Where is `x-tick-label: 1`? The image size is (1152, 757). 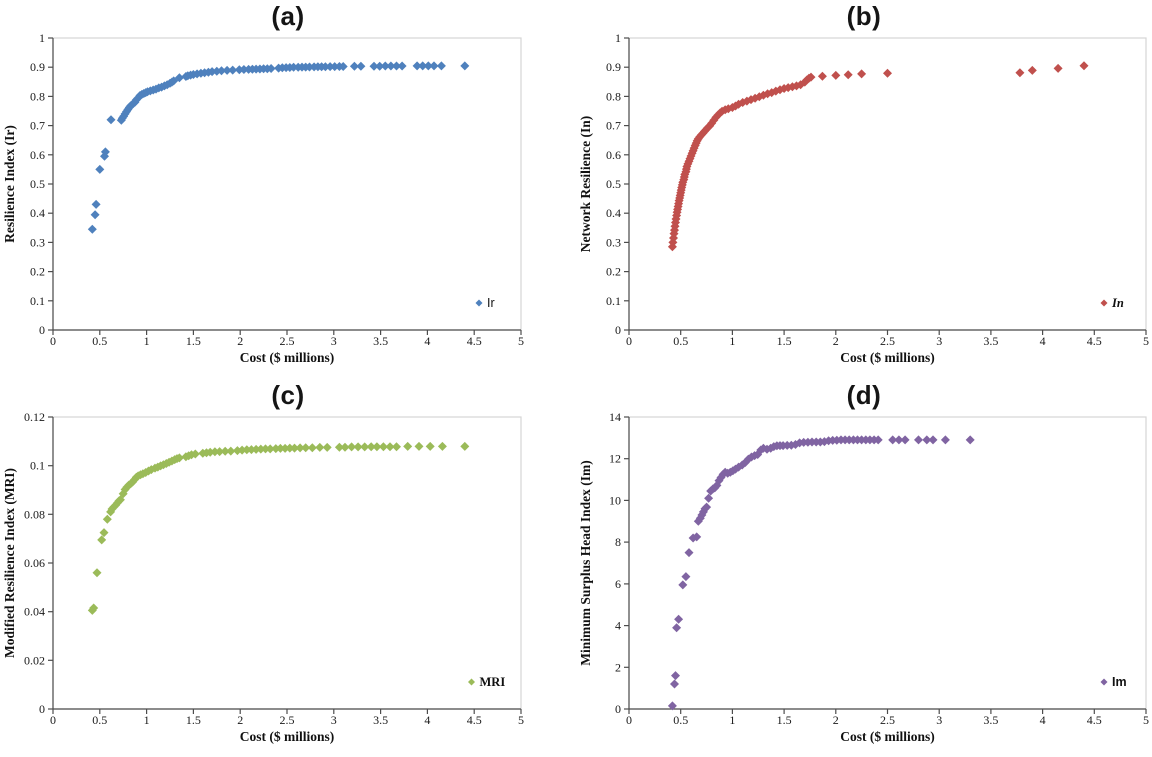 x-tick-label: 1 is located at coordinates (147, 341).